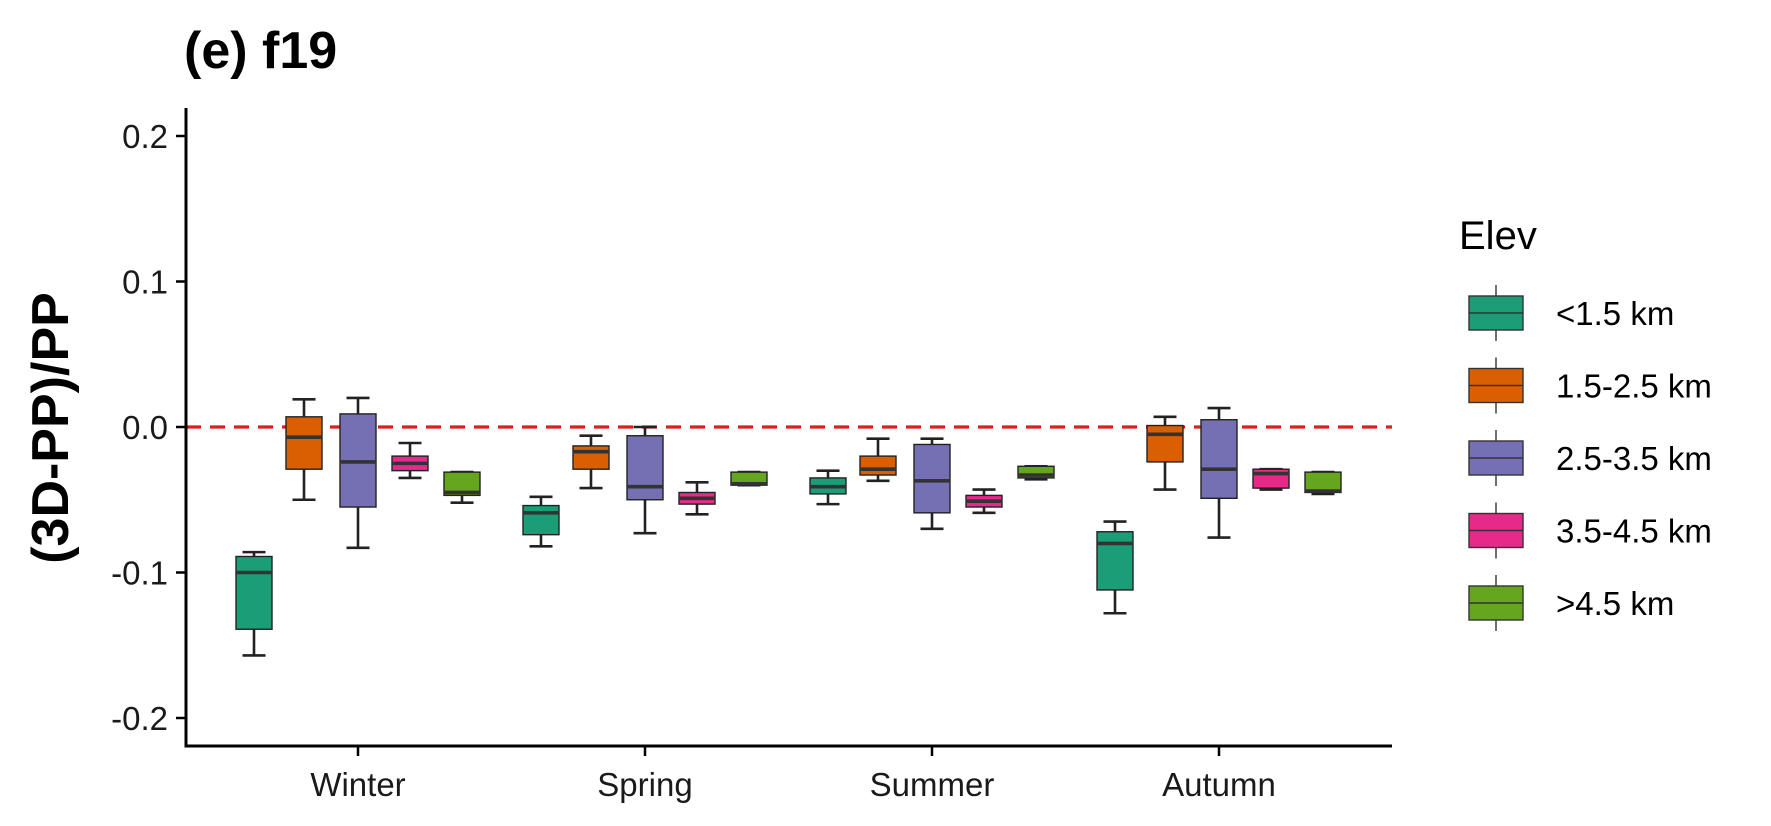 This screenshot has height=826, width=1771. I want to click on legend-label: >4.5 km, so click(1615, 603).